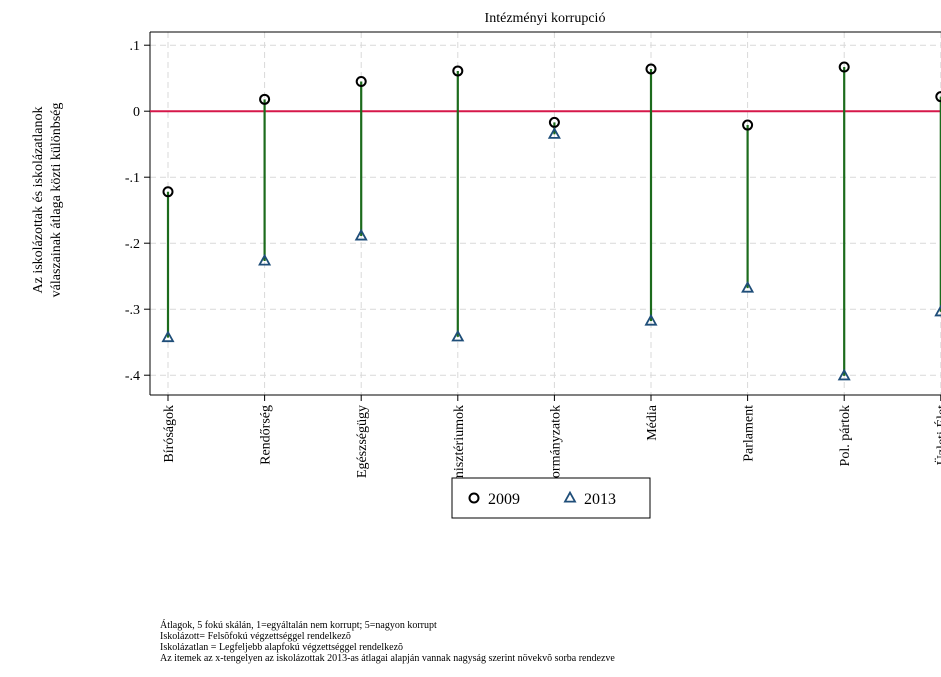  Describe the element at coordinates (266, 435) in the screenshot. I see `x-tick-label: Rendőrség` at that location.